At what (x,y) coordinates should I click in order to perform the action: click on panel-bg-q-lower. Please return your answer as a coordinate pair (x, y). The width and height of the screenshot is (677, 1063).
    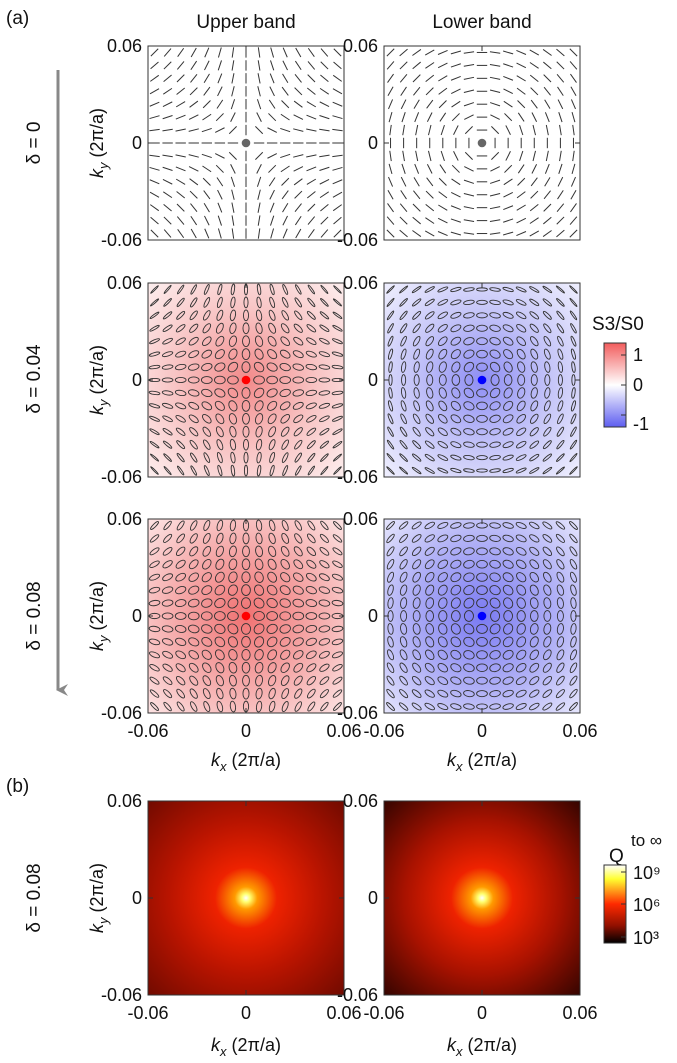
    Looking at the image, I should click on (482, 898).